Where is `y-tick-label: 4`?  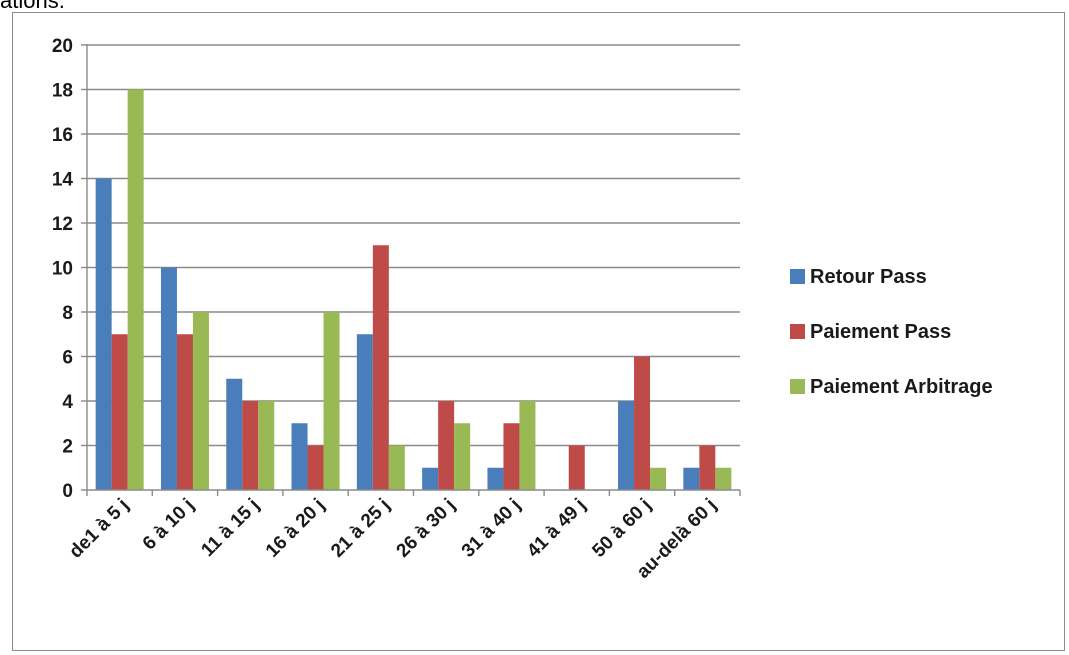 y-tick-label: 4 is located at coordinates (67, 402).